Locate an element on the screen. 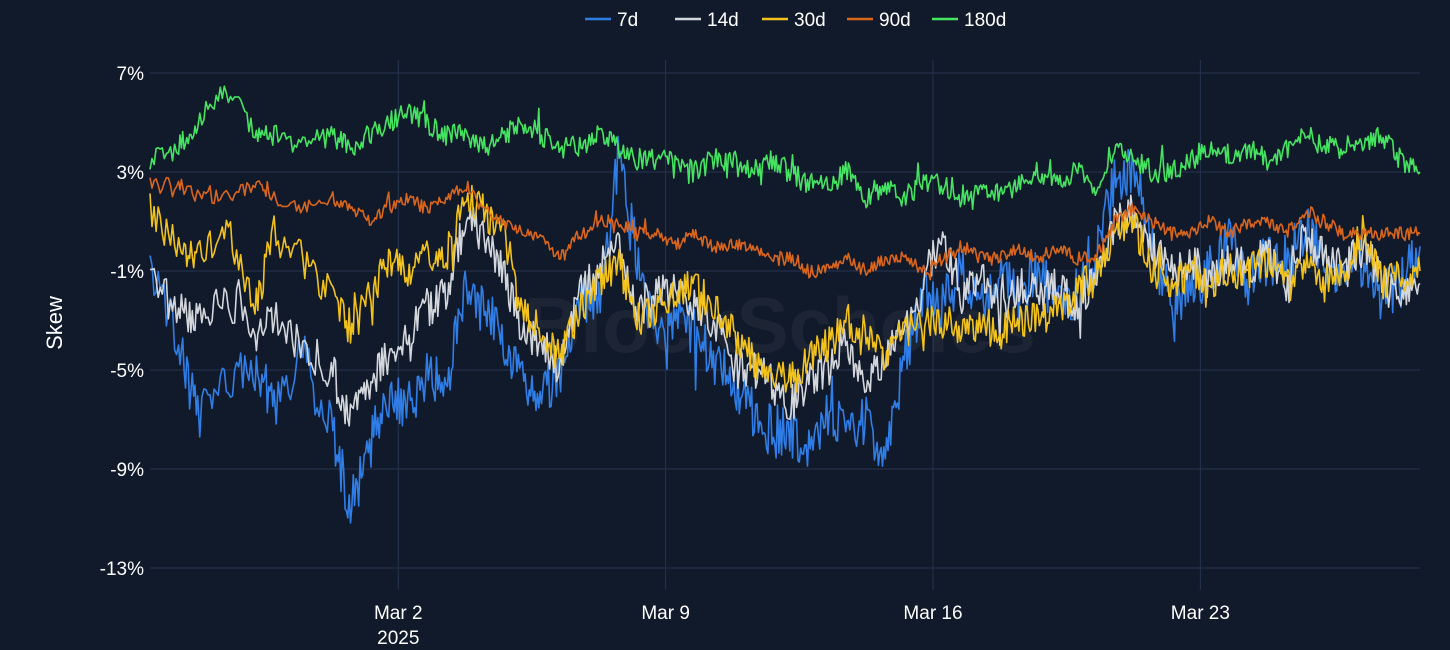 The image size is (1450, 650). legend-item-7d: 7d is located at coordinates (611, 20).